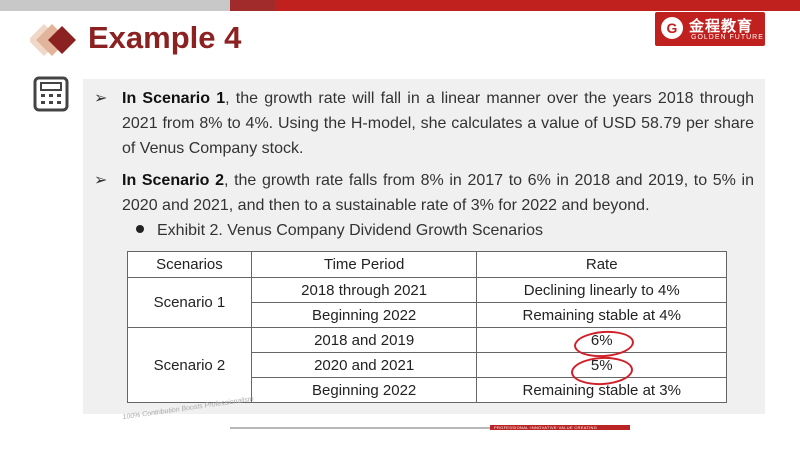 The image size is (800, 449). What do you see at coordinates (53, 40) in the screenshot?
I see `title-diamond-icon` at bounding box center [53, 40].